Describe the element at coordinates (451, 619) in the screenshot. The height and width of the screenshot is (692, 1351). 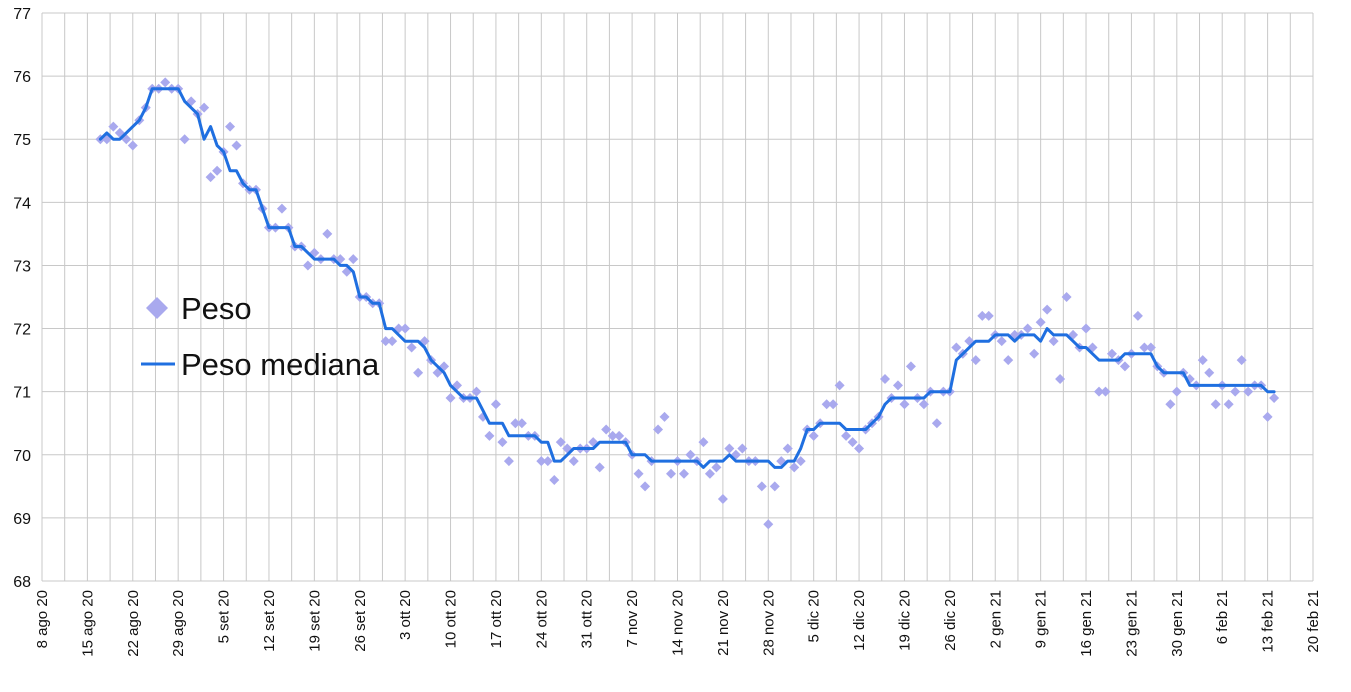
I see `x-tick-label: 10 ott 20` at that location.